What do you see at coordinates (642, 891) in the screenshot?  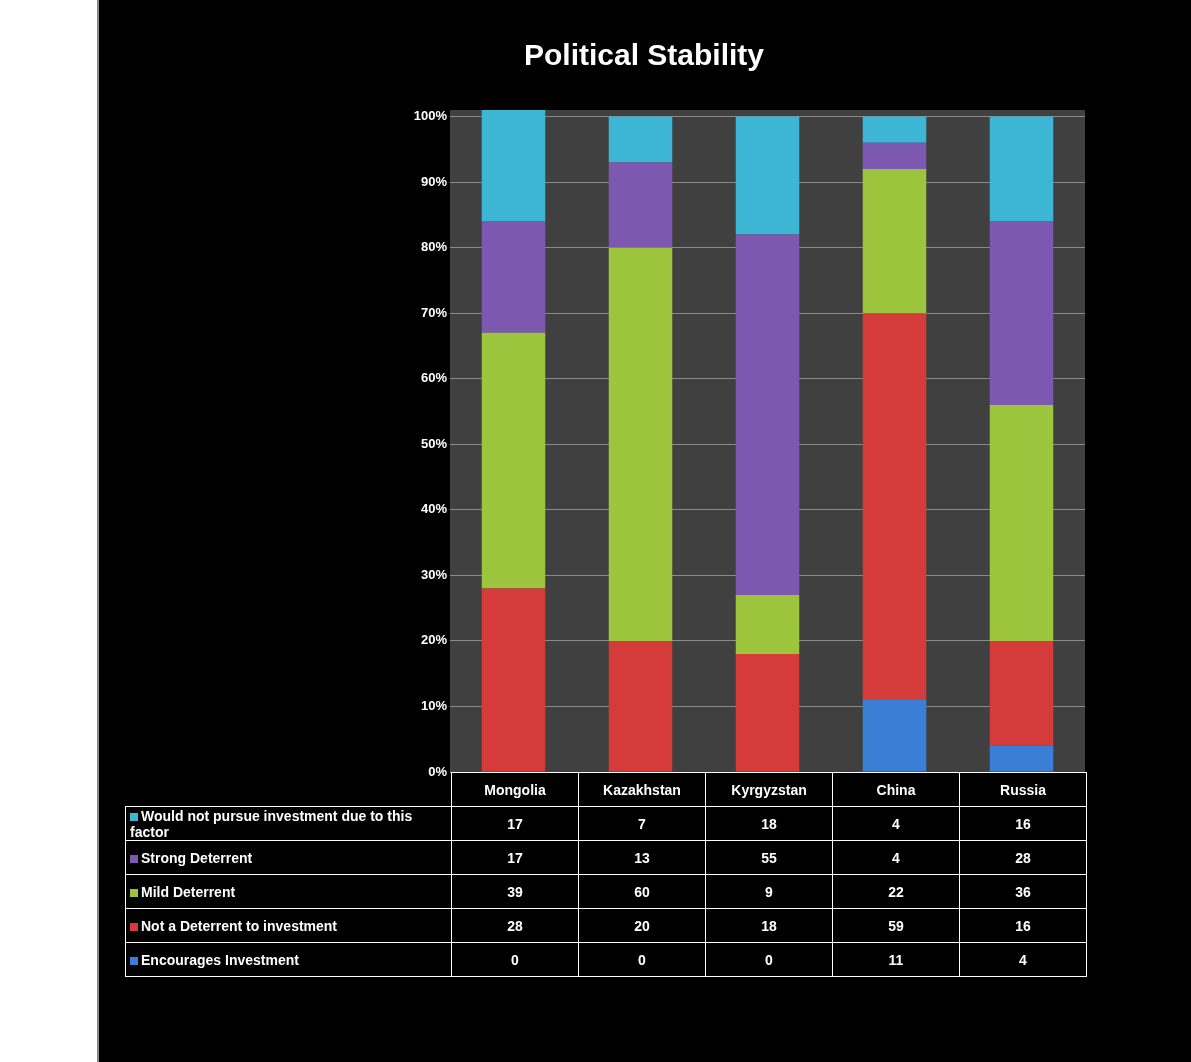 I see `data-label: 60` at bounding box center [642, 891].